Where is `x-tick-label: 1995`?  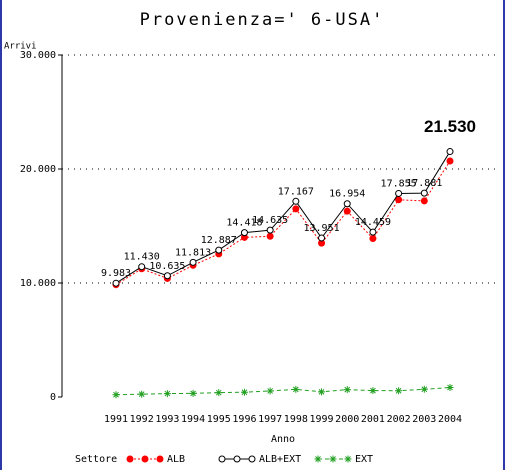 x-tick-label: 1995 is located at coordinates (219, 419).